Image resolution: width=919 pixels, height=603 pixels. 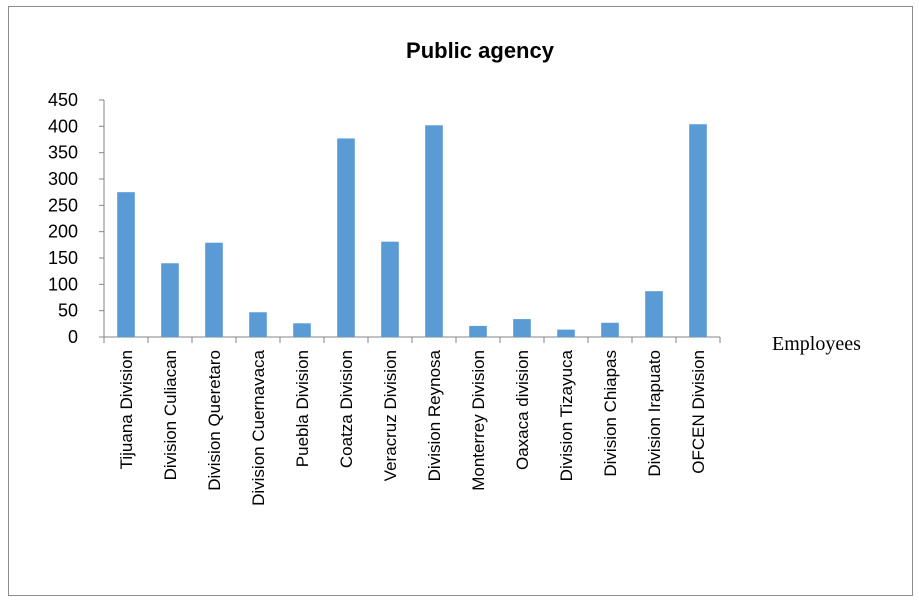 What do you see at coordinates (126, 409) in the screenshot?
I see `x-category-label: Tijuana Division` at bounding box center [126, 409].